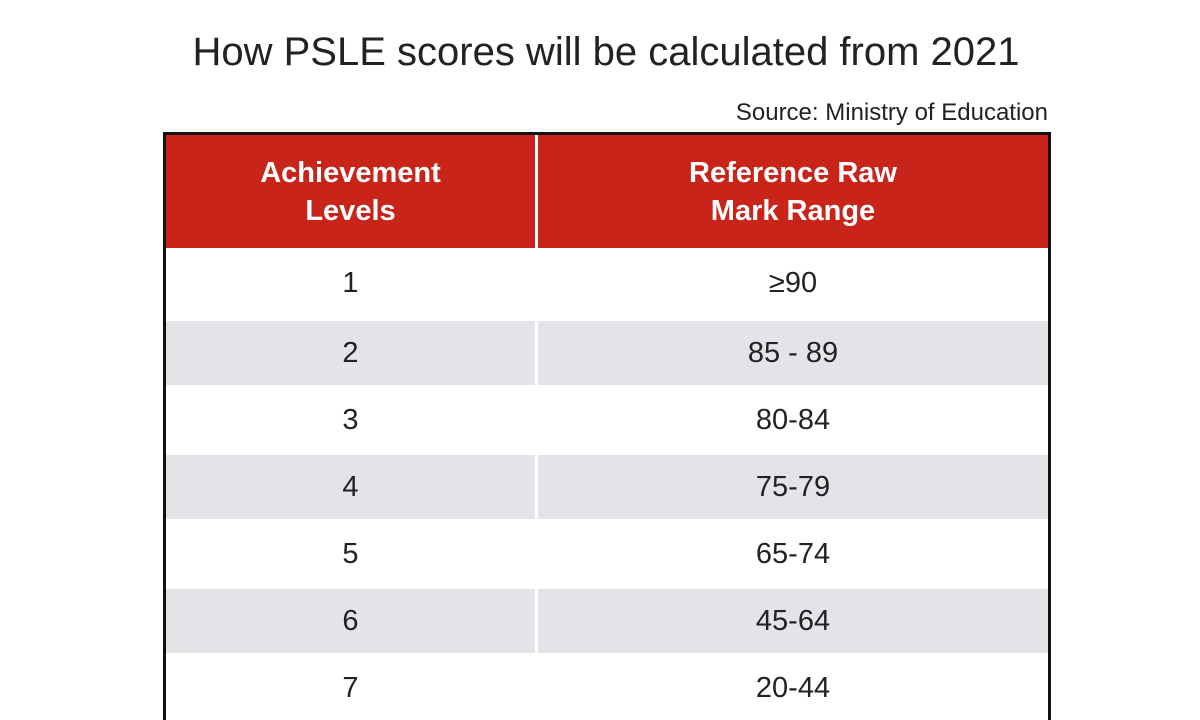  I want to click on range-cell: 20-44, so click(793, 687).